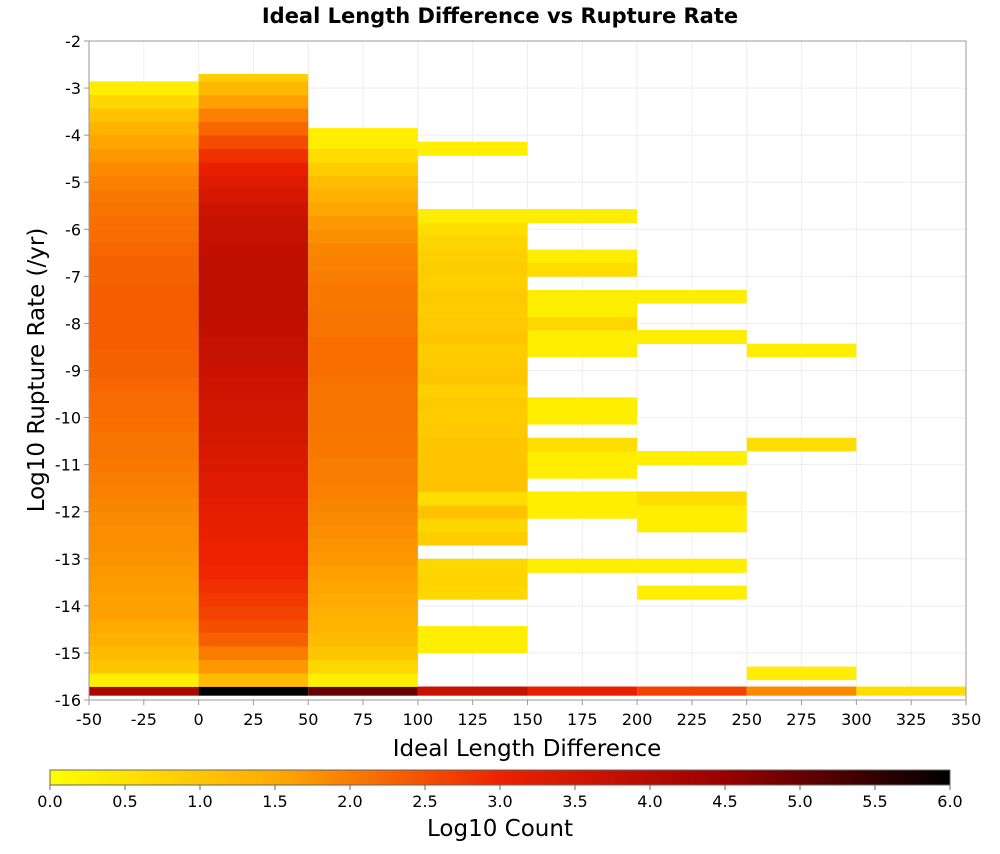 This screenshot has height=854, width=1000. What do you see at coordinates (500, 777) in the screenshot?
I see `colorbar` at bounding box center [500, 777].